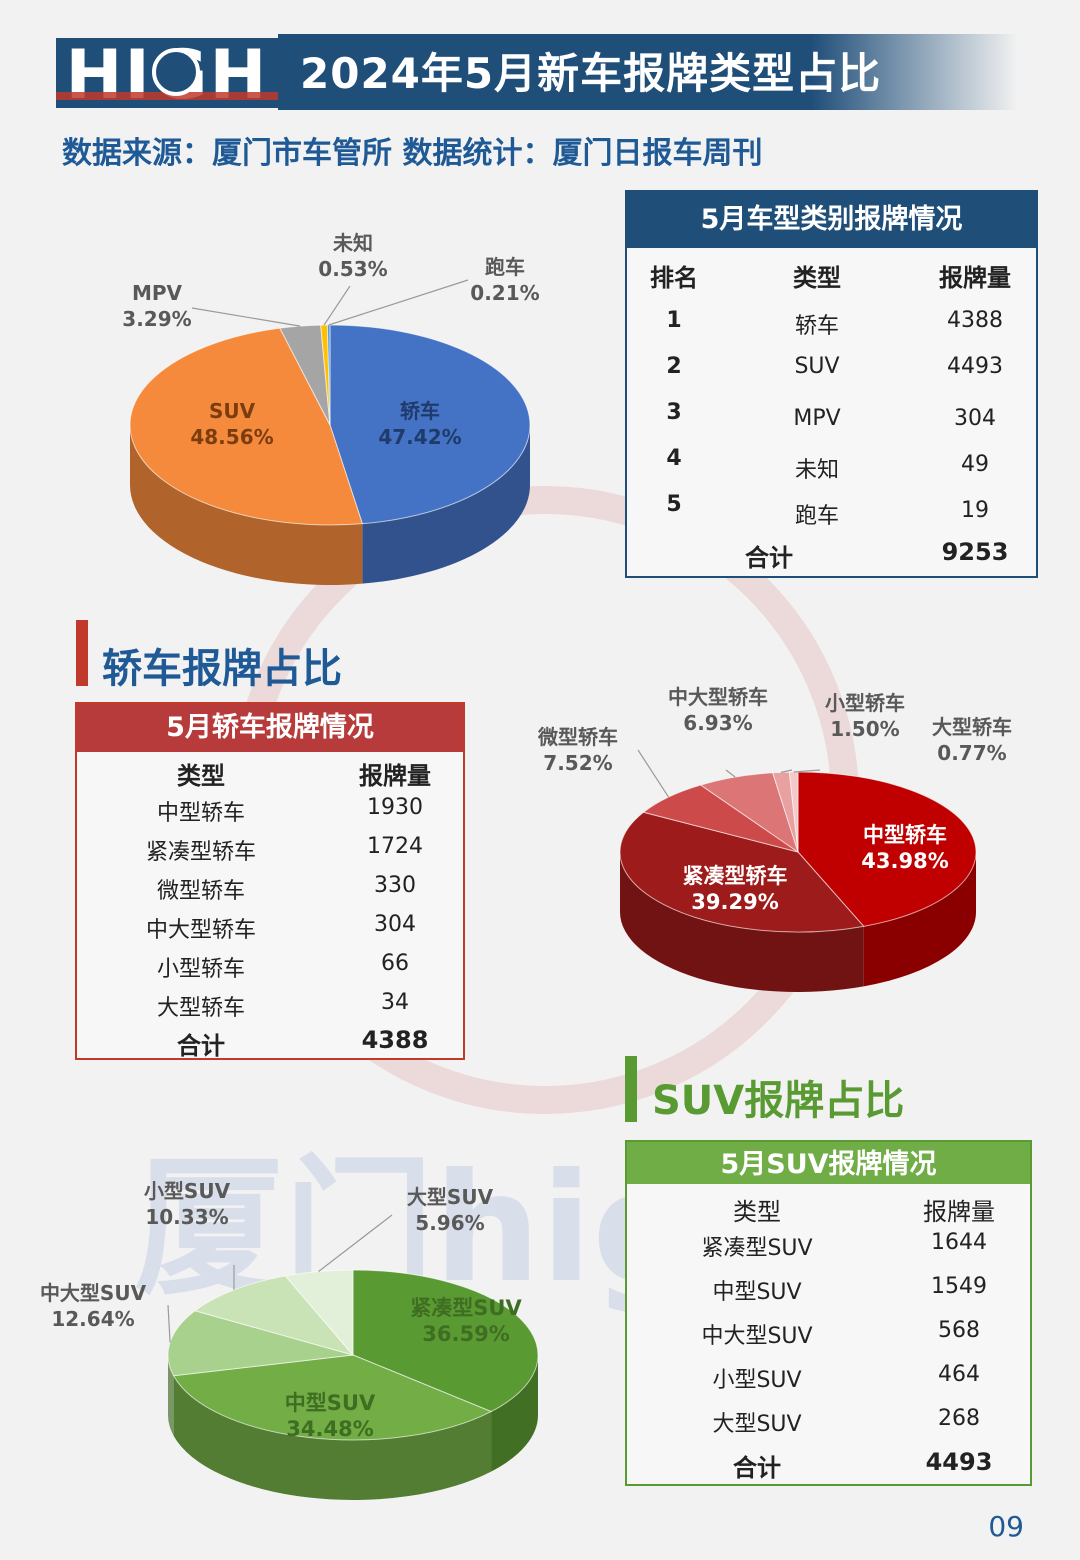 This screenshot has width=1080, height=1560. I want to click on slice-value-label: 3.29%, so click(156, 319).